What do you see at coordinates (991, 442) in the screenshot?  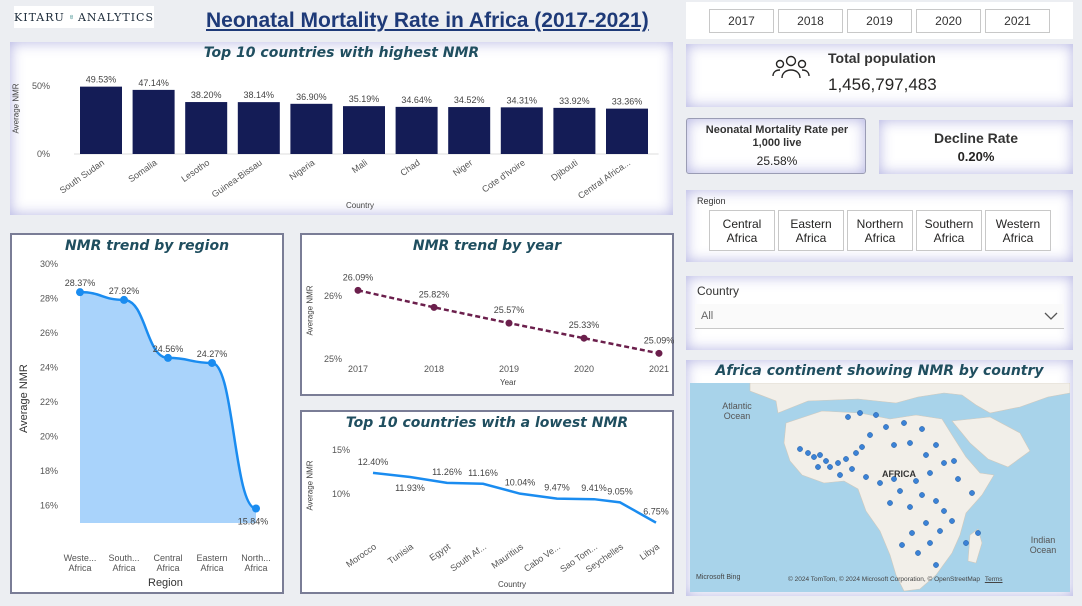 I see `arabia` at bounding box center [991, 442].